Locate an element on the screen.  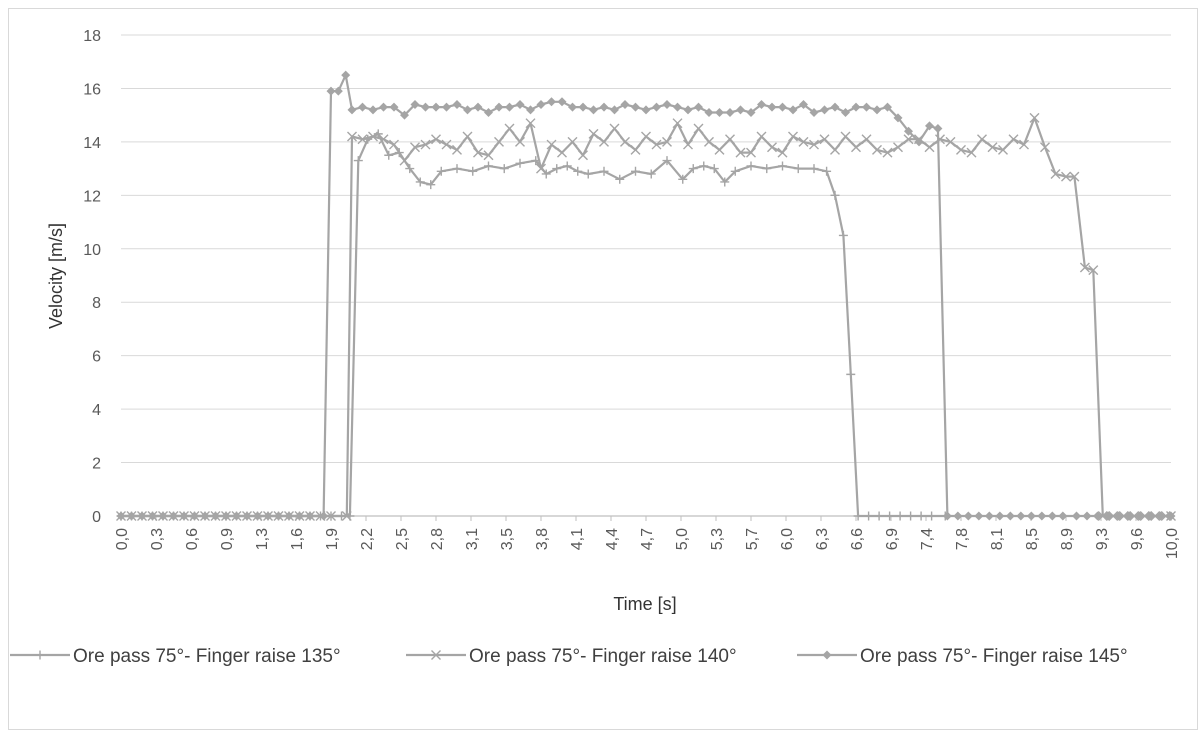
y-tick-labels: 0 2 4 6 8 10 12 14 16 18 is located at coordinates (92, 277).